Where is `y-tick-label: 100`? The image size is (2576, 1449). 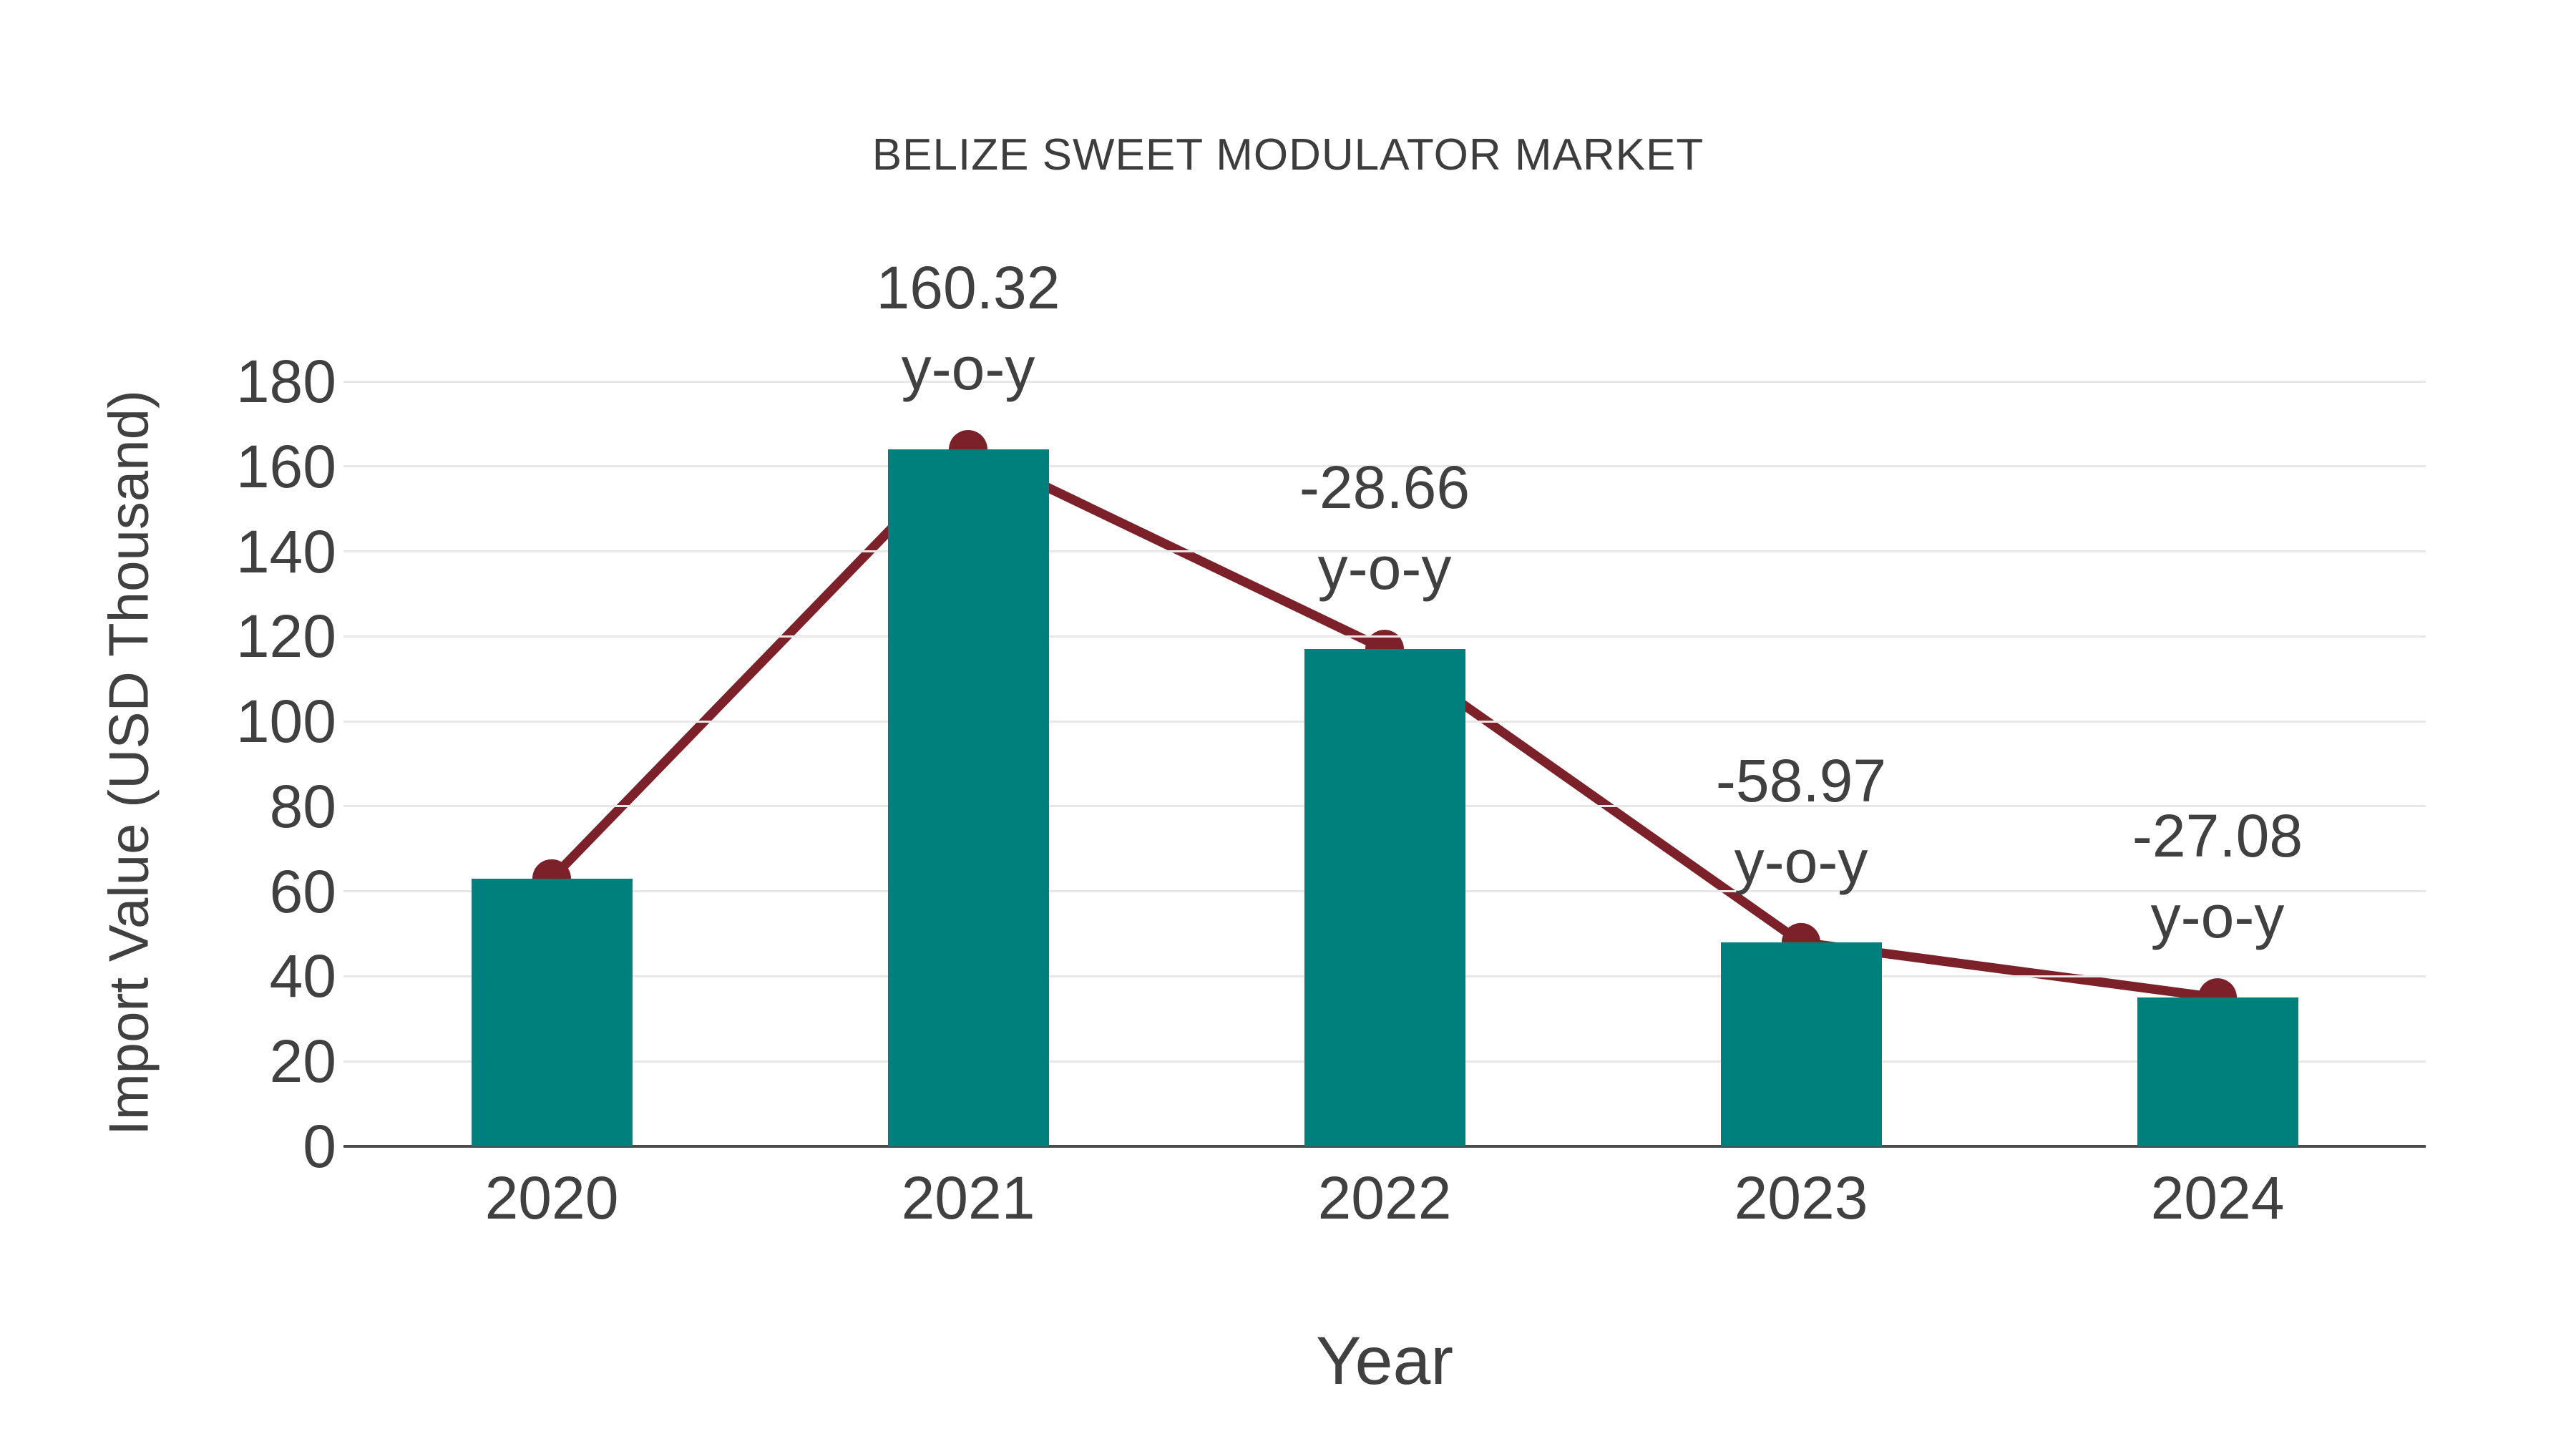 y-tick-label: 100 is located at coordinates (285, 722).